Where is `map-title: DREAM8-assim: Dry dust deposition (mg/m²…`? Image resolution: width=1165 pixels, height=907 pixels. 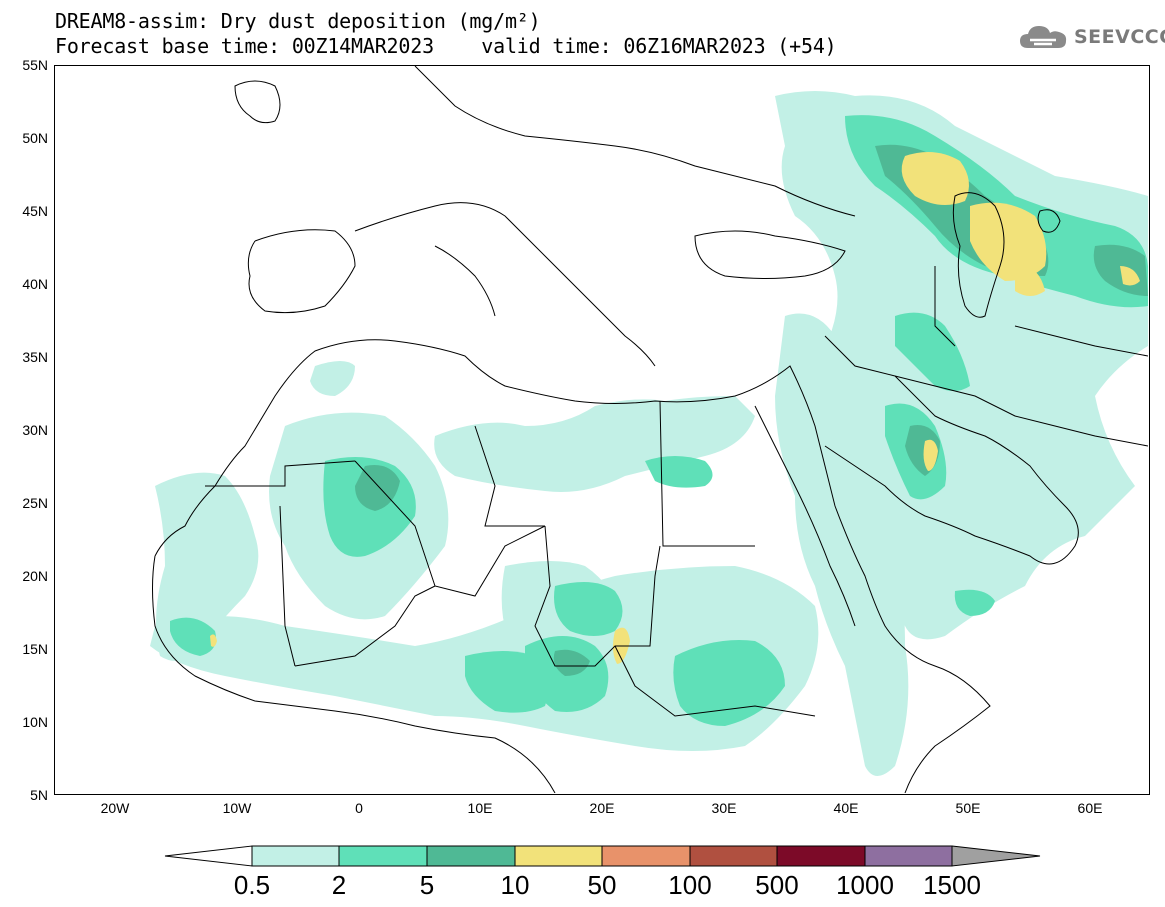 map-title: DREAM8-assim: Dry dust deposition (mg/m²… is located at coordinates (298, 21).